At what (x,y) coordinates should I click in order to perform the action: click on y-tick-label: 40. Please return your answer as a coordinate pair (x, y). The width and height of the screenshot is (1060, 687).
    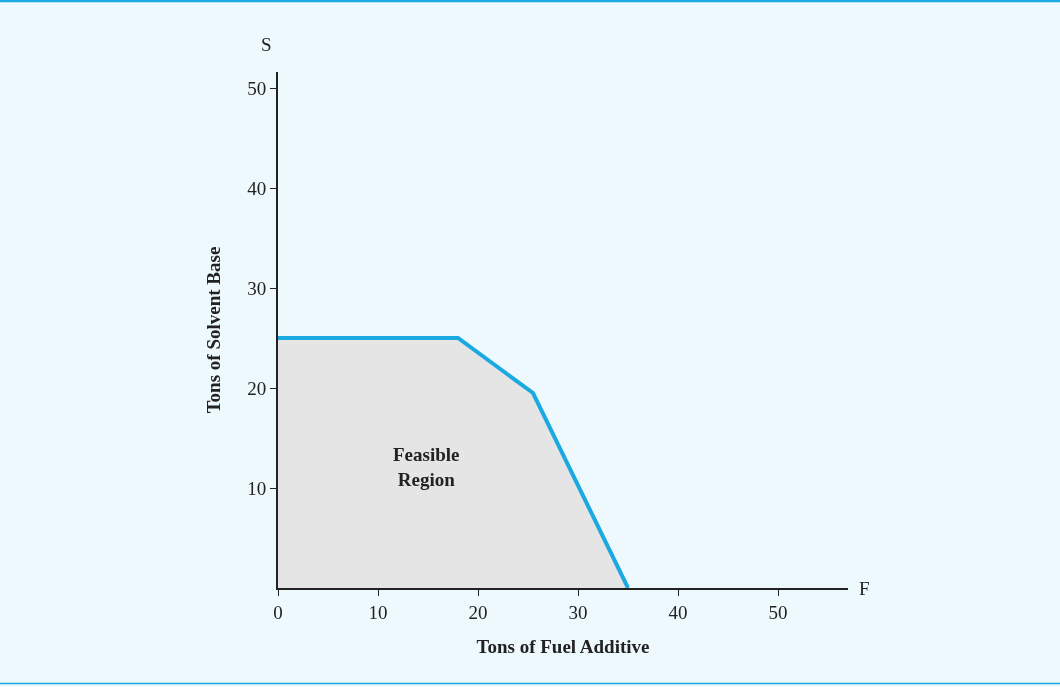
    Looking at the image, I should click on (257, 188).